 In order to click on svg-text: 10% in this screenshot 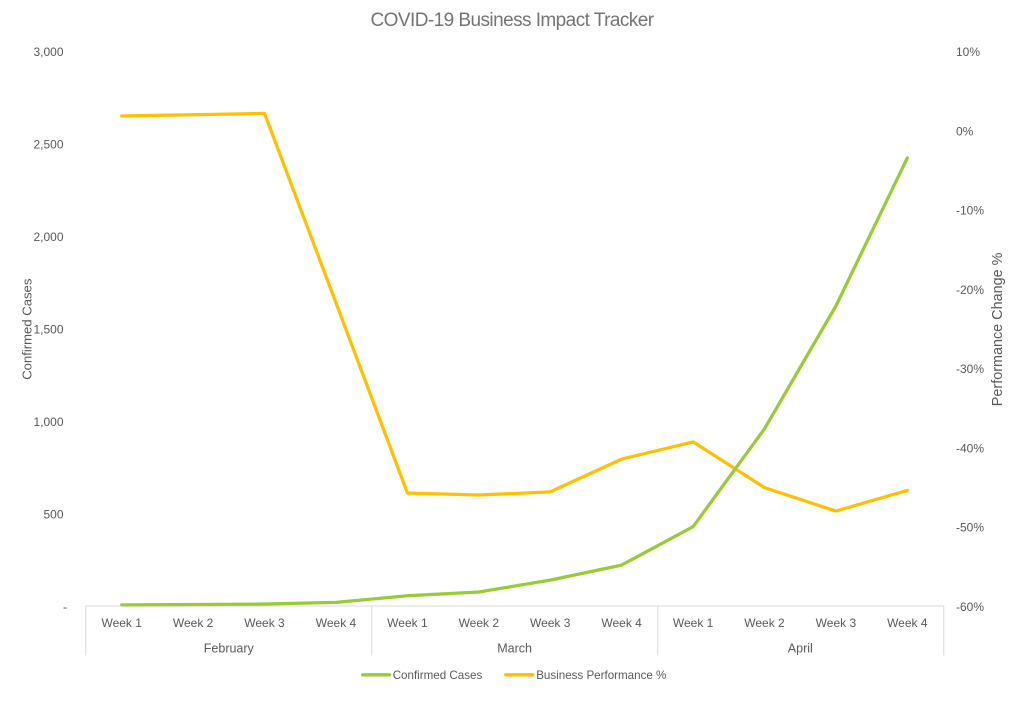, I will do `click(968, 52)`.